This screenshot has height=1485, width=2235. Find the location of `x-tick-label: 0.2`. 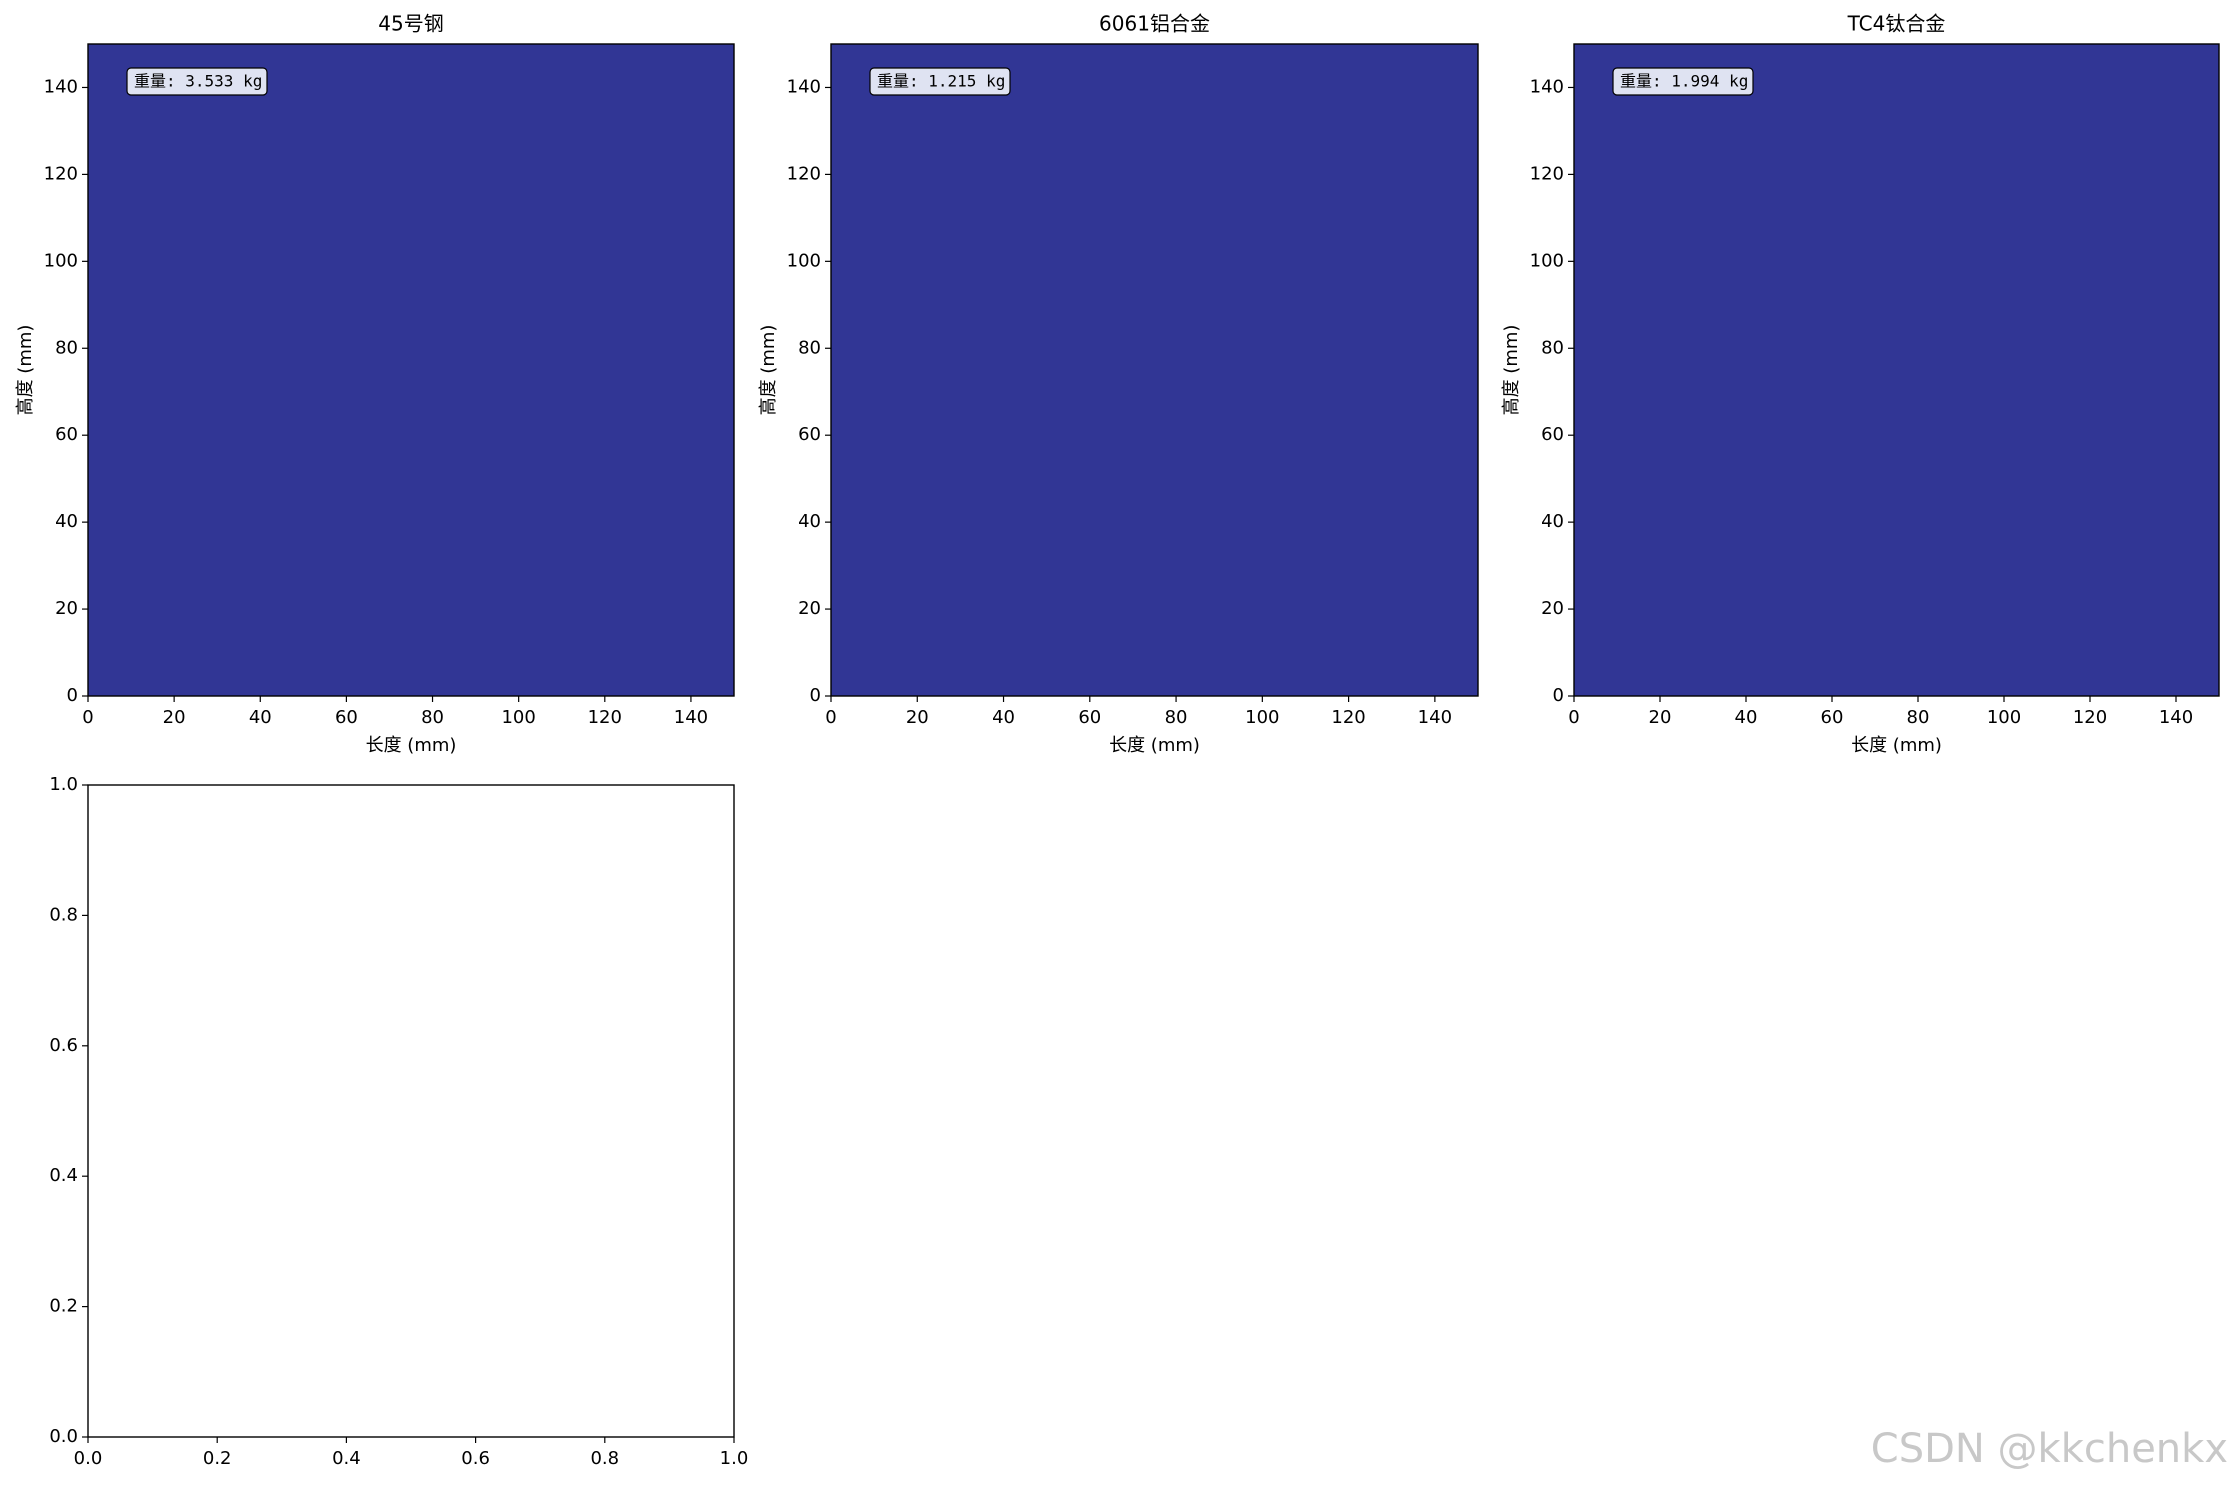

x-tick-label: 0.2 is located at coordinates (217, 1458).